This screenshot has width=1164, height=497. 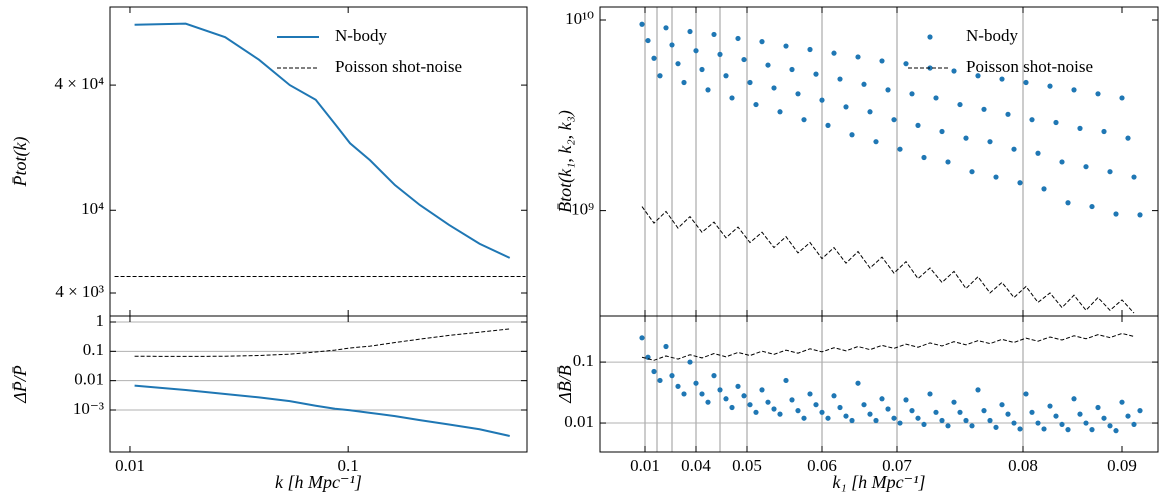 I want to click on legend-label: Poisson shot-noise, so click(x=1029, y=66).